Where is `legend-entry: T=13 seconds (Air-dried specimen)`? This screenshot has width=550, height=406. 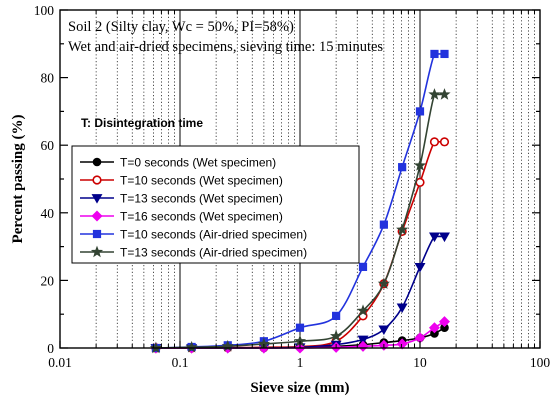
legend-entry: T=13 seconds (Air-dried specimen) is located at coordinates (193, 253).